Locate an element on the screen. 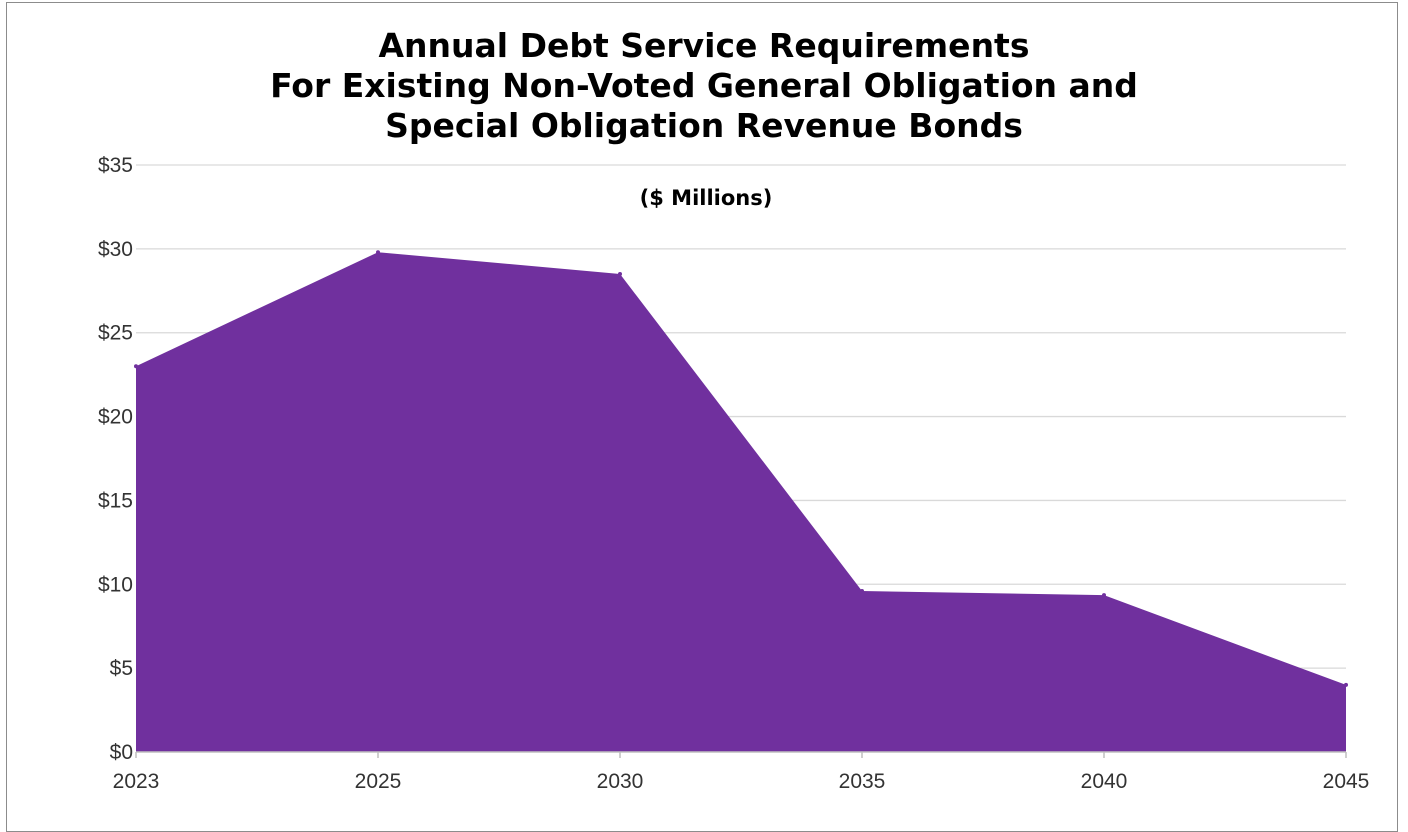 Image resolution: width=1408 pixels, height=832 pixels. x-tick-label: 2030 is located at coordinates (620, 781).